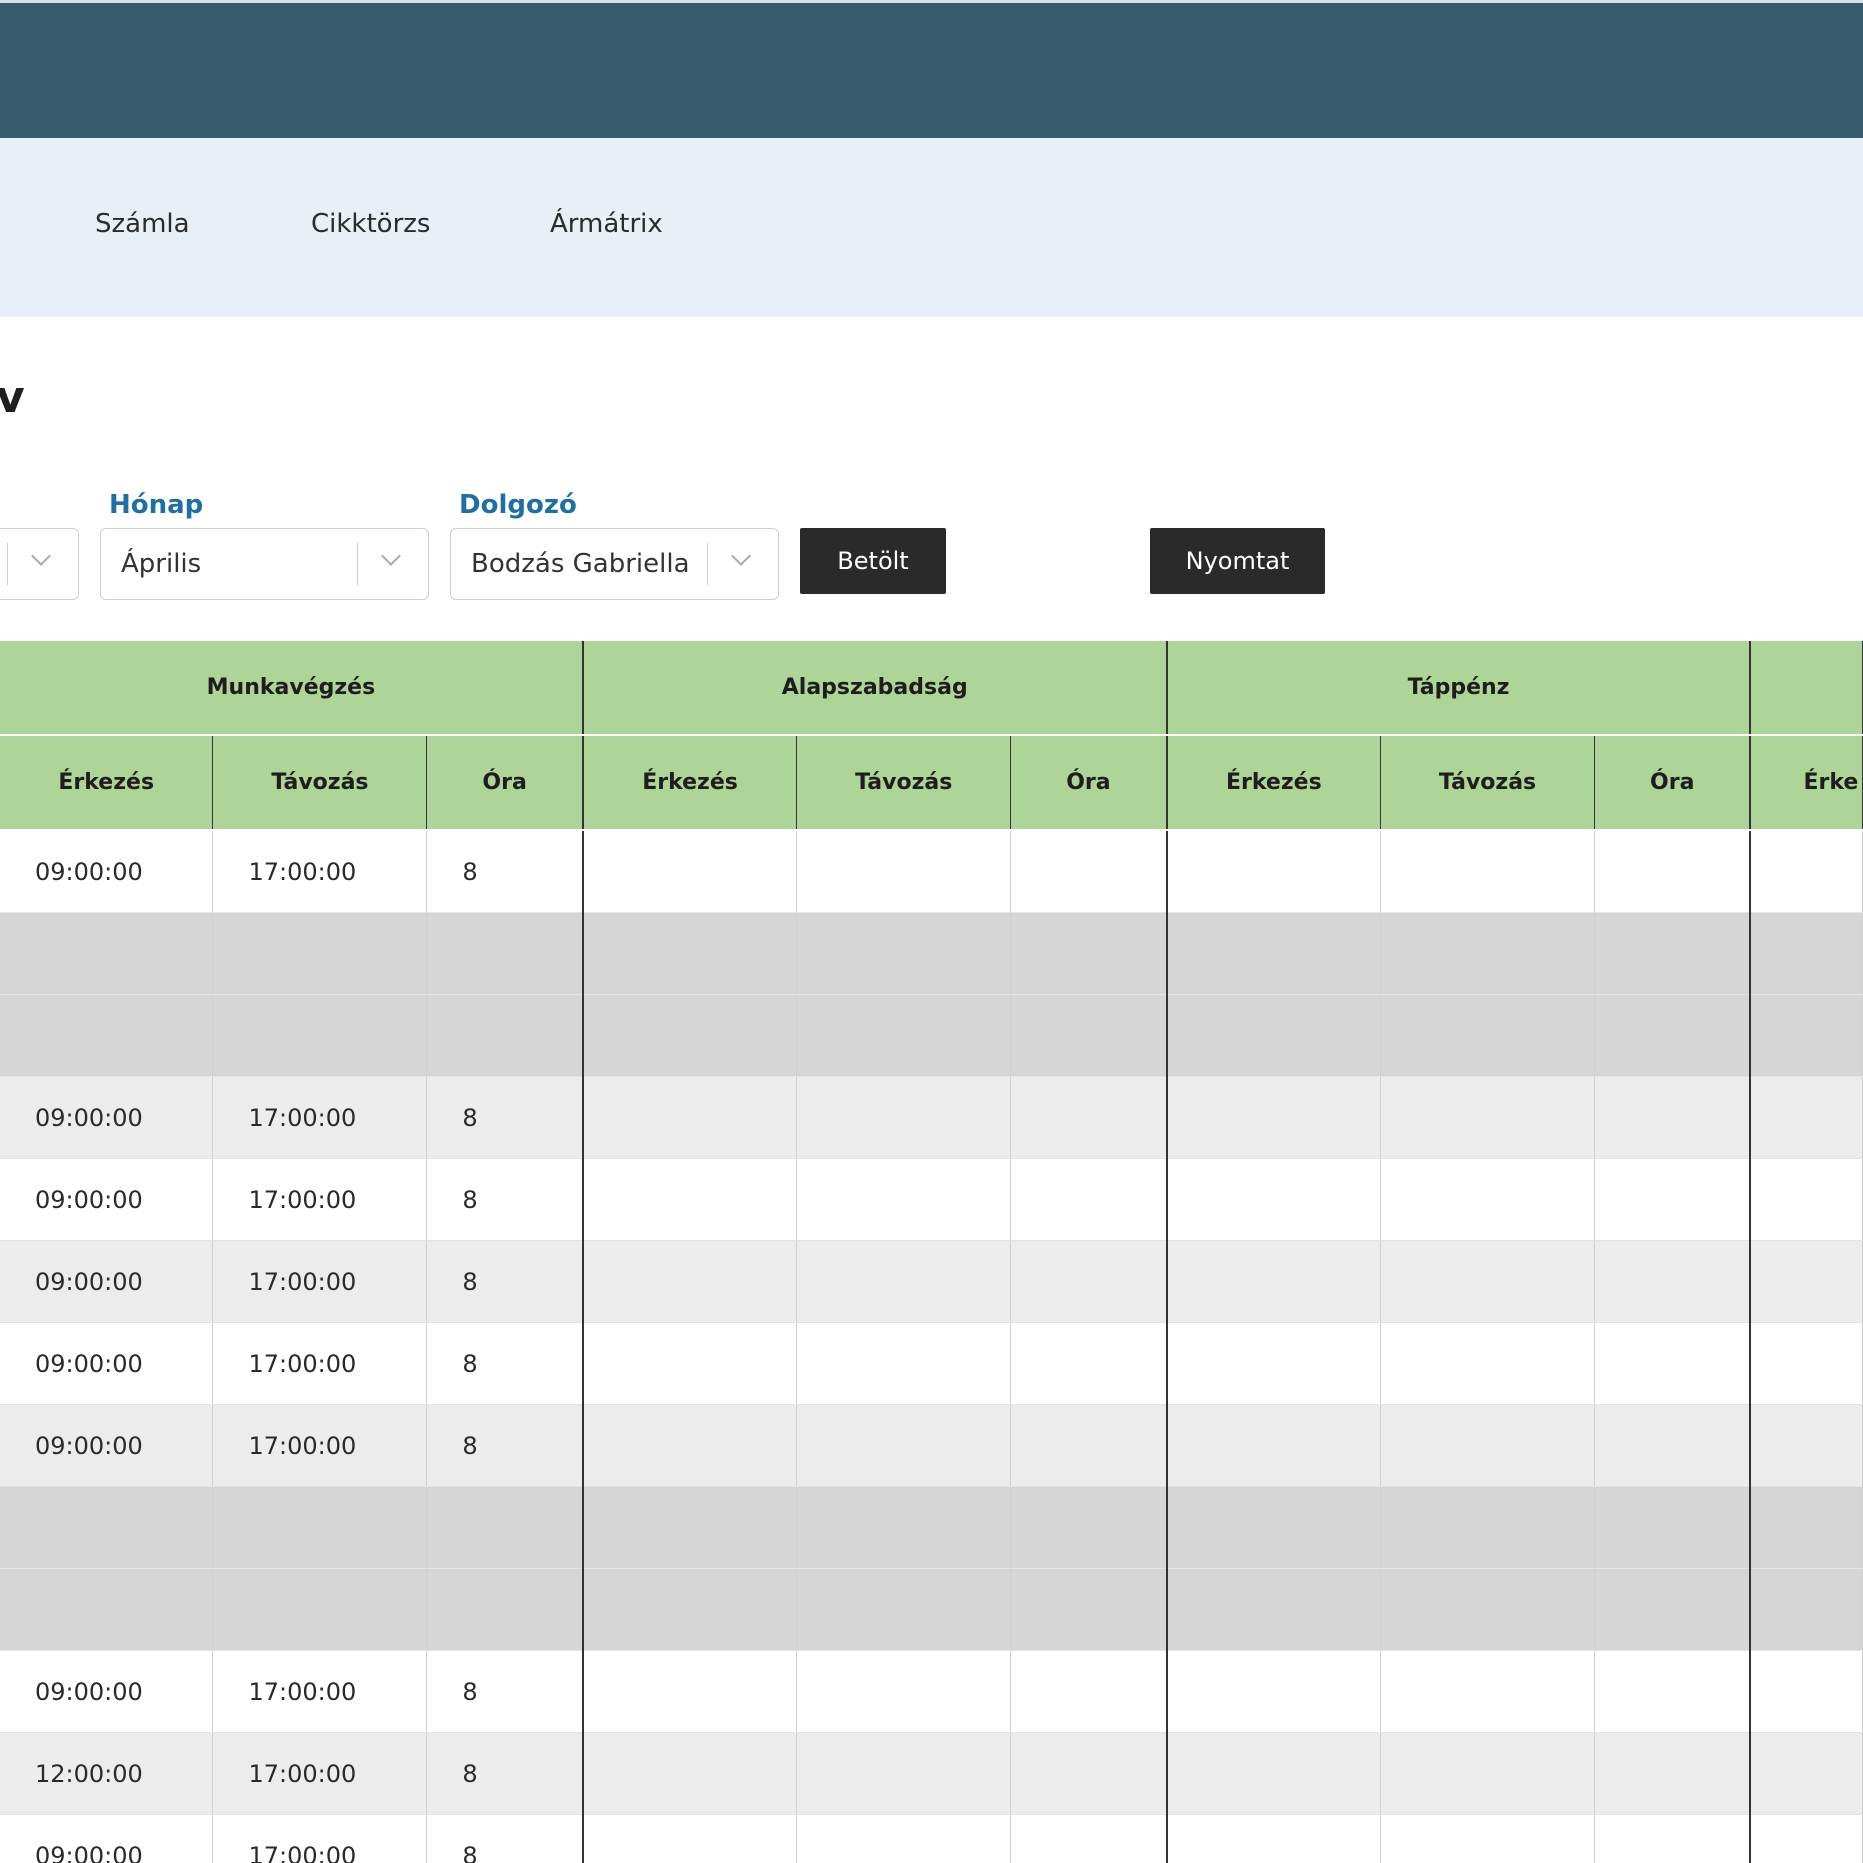 This screenshot has width=1863, height=1863. I want to click on nav-item-szamla: Számla, so click(142, 224).